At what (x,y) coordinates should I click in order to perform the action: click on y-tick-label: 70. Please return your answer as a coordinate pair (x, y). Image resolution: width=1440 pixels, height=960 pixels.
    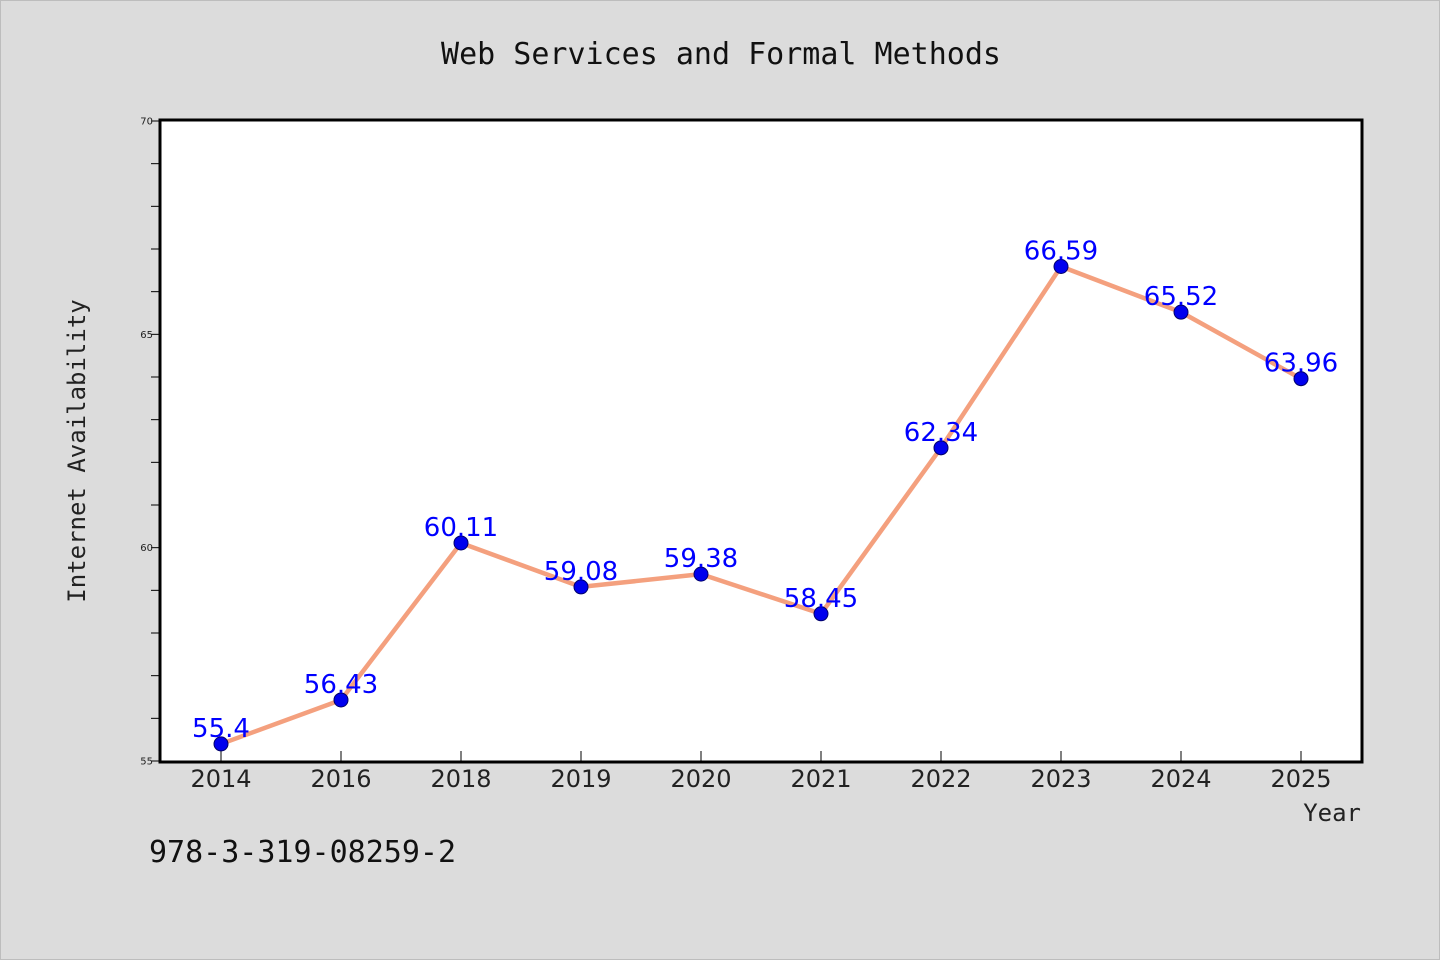
    Looking at the image, I should click on (146, 122).